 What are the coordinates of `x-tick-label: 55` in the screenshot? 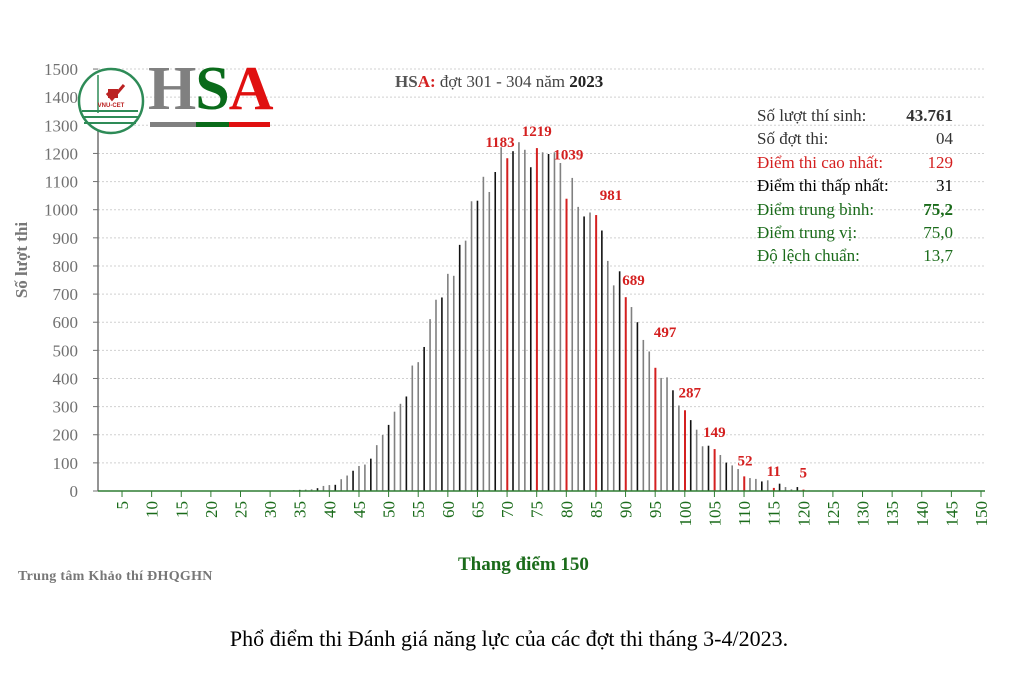 It's located at (418, 509).